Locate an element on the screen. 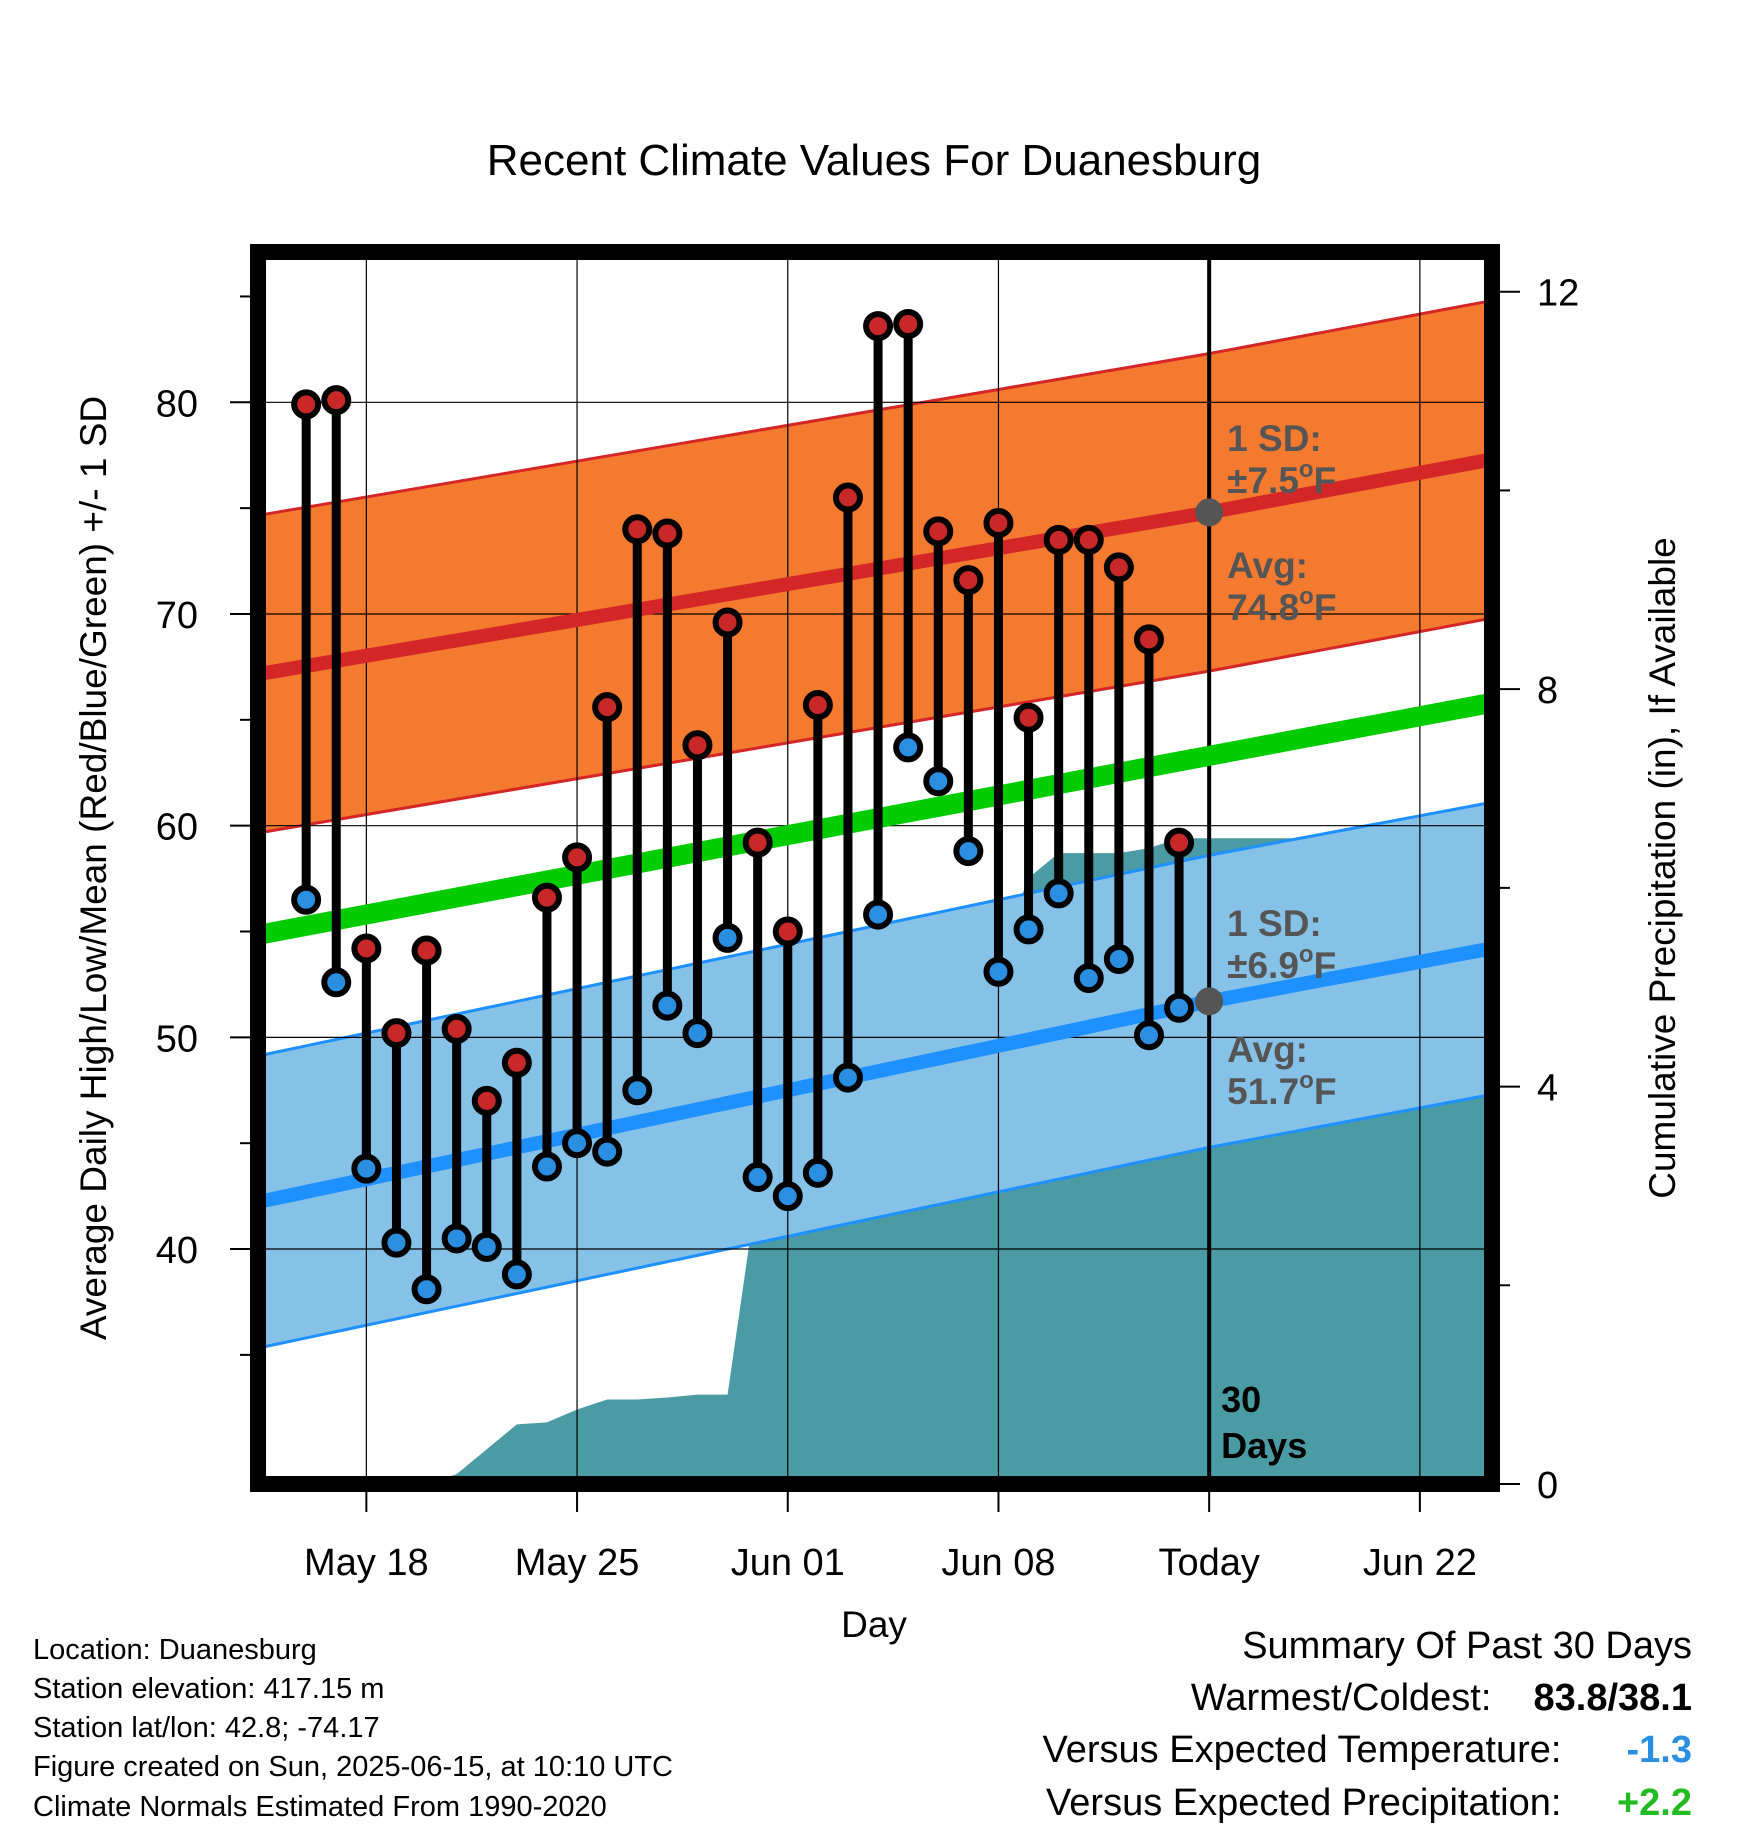  x-tick-label: Jun 08 is located at coordinates (998, 1563).